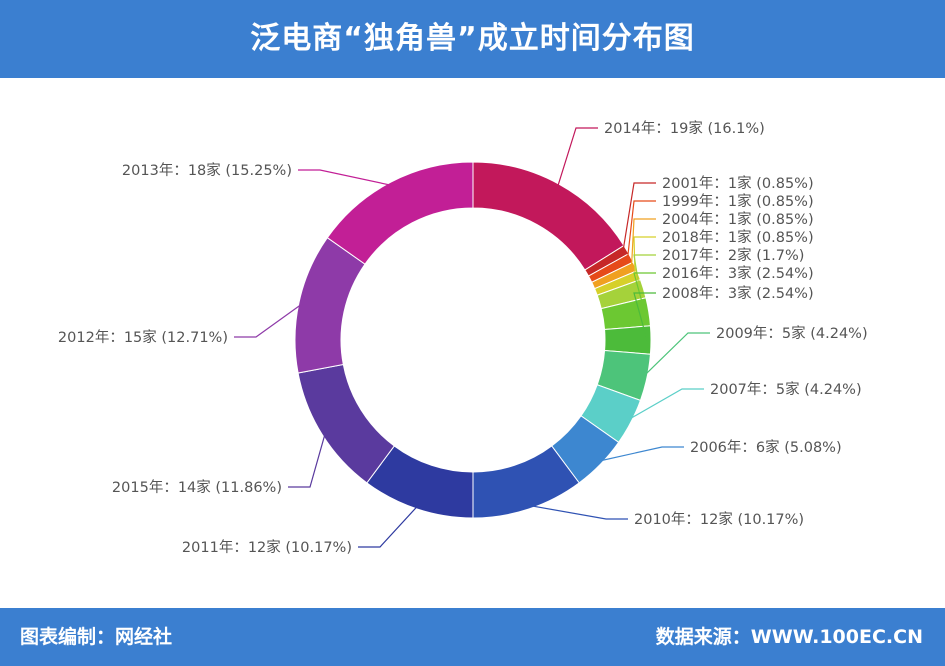 Image resolution: width=945 pixels, height=666 pixels. Describe the element at coordinates (644, 272) in the screenshot. I see `leader-2017年` at that location.